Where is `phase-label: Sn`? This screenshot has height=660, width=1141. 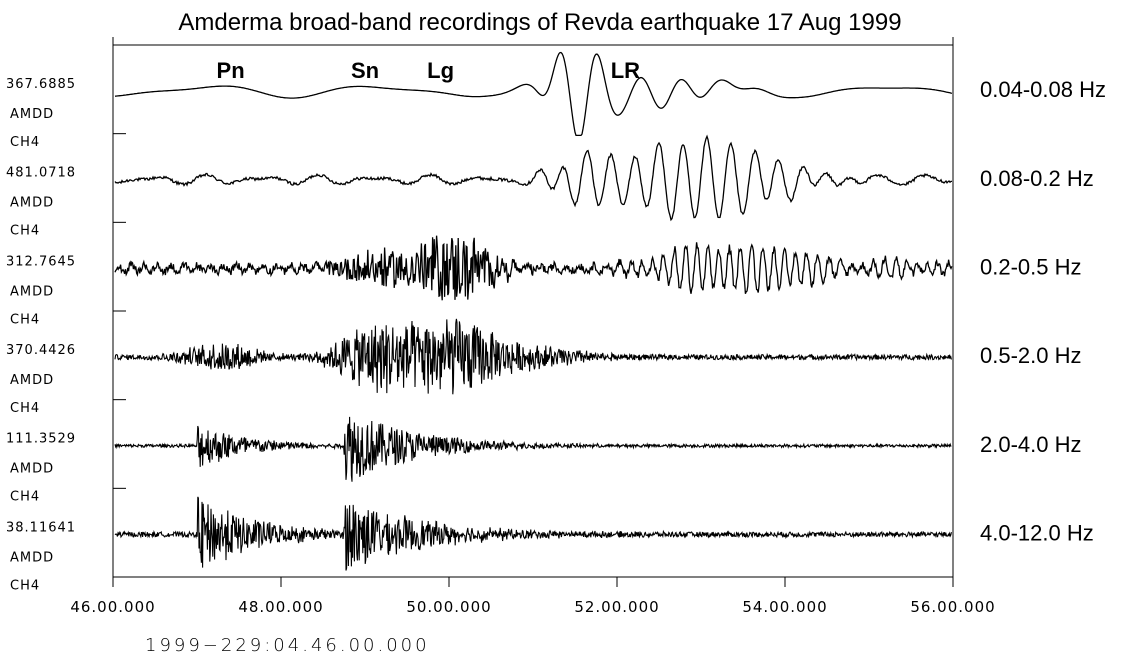 phase-label: Sn is located at coordinates (365, 70).